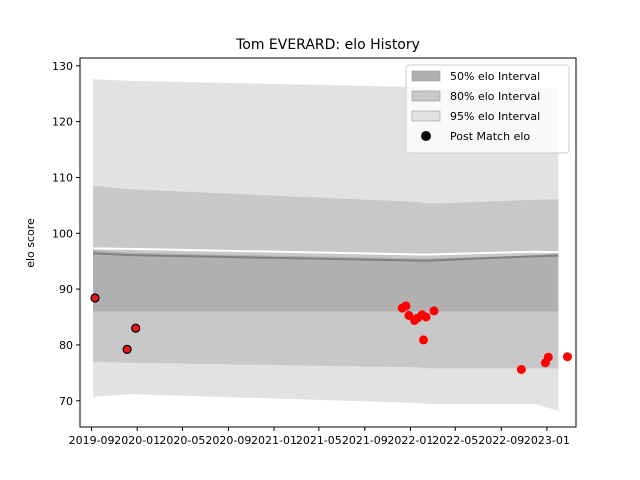 The height and width of the screenshot is (480, 640). What do you see at coordinates (495, 96) in the screenshot?
I see `legend-label: 80% elo Interval` at bounding box center [495, 96].